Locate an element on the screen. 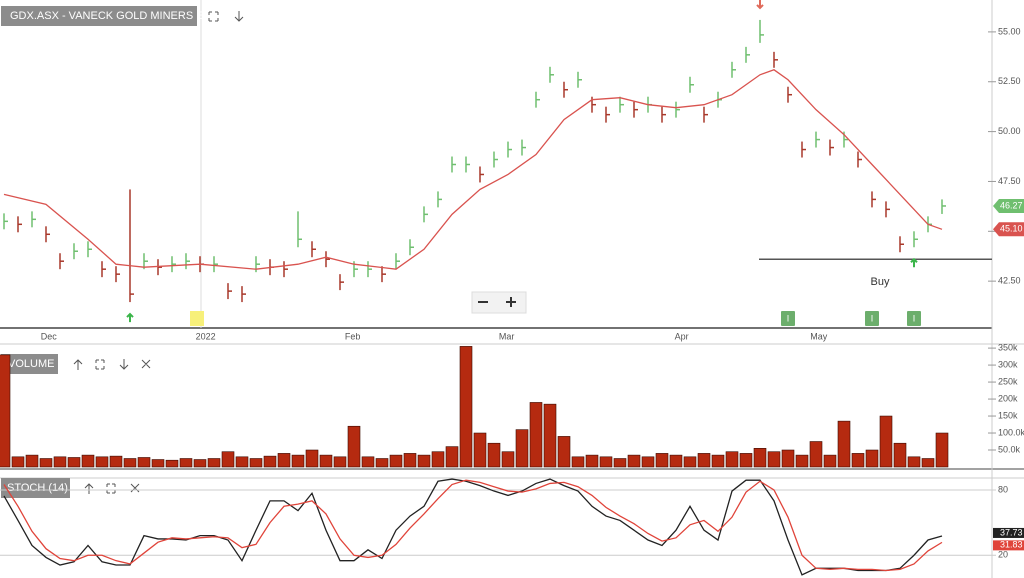  y-tick-label: 250k is located at coordinates (1008, 381).